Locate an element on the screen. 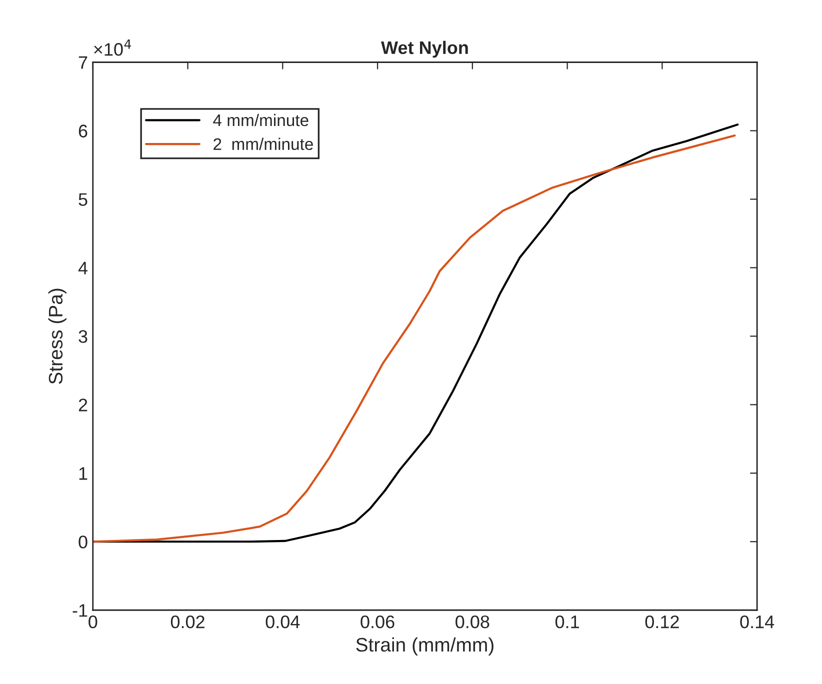 Image resolution: width=822 pixels, height=684 pixels. y-tick-label: 1 is located at coordinates (83, 473).